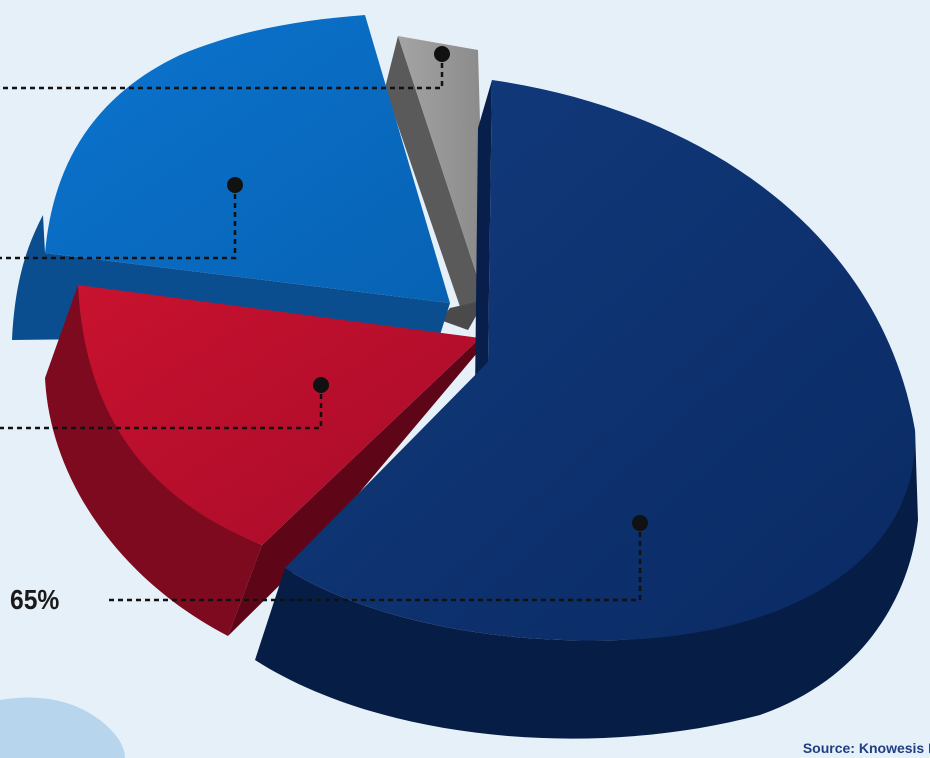 Image resolution: width=930 pixels, height=758 pixels. I want to click on leader-line-blue, so click(118, 222).